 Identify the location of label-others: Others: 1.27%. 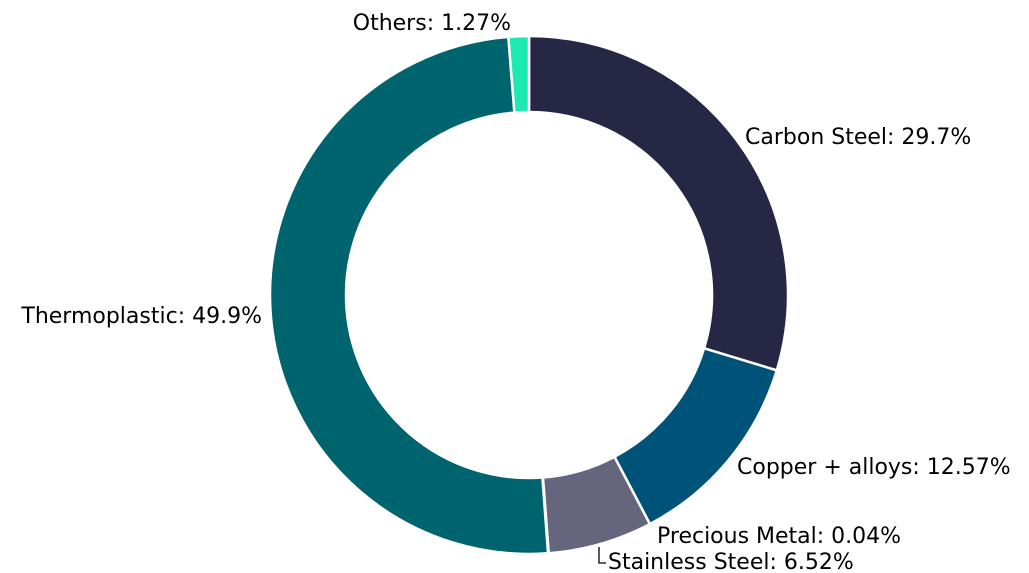
(432, 23).